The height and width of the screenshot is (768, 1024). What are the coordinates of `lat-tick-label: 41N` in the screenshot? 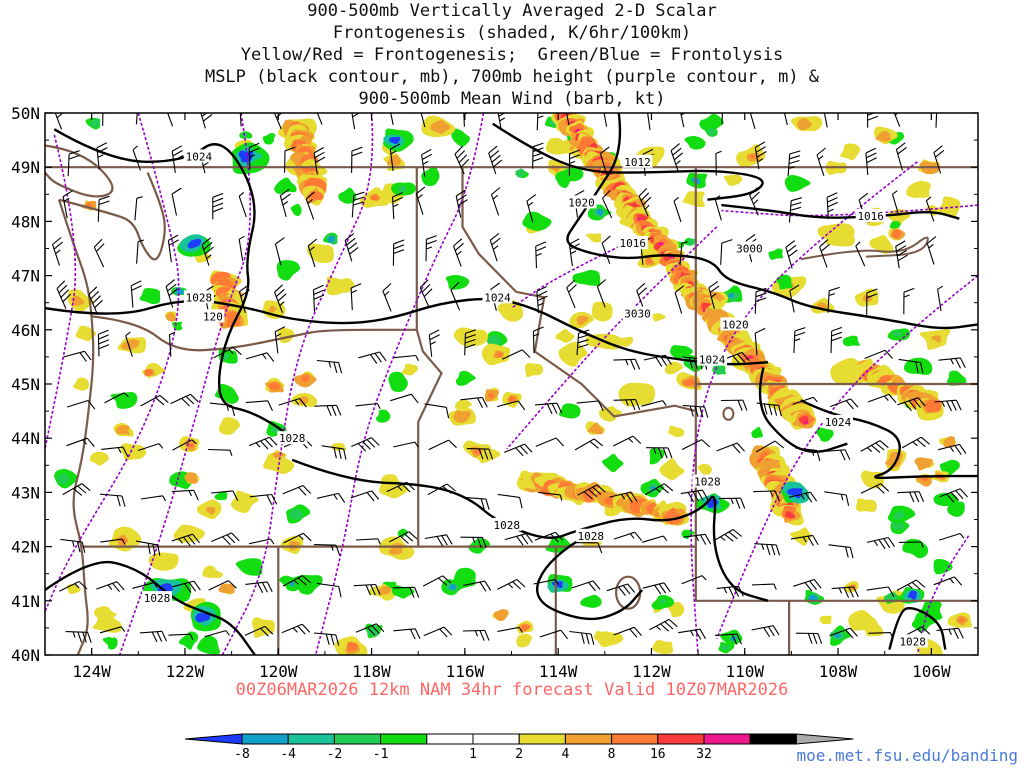 It's located at (25, 601).